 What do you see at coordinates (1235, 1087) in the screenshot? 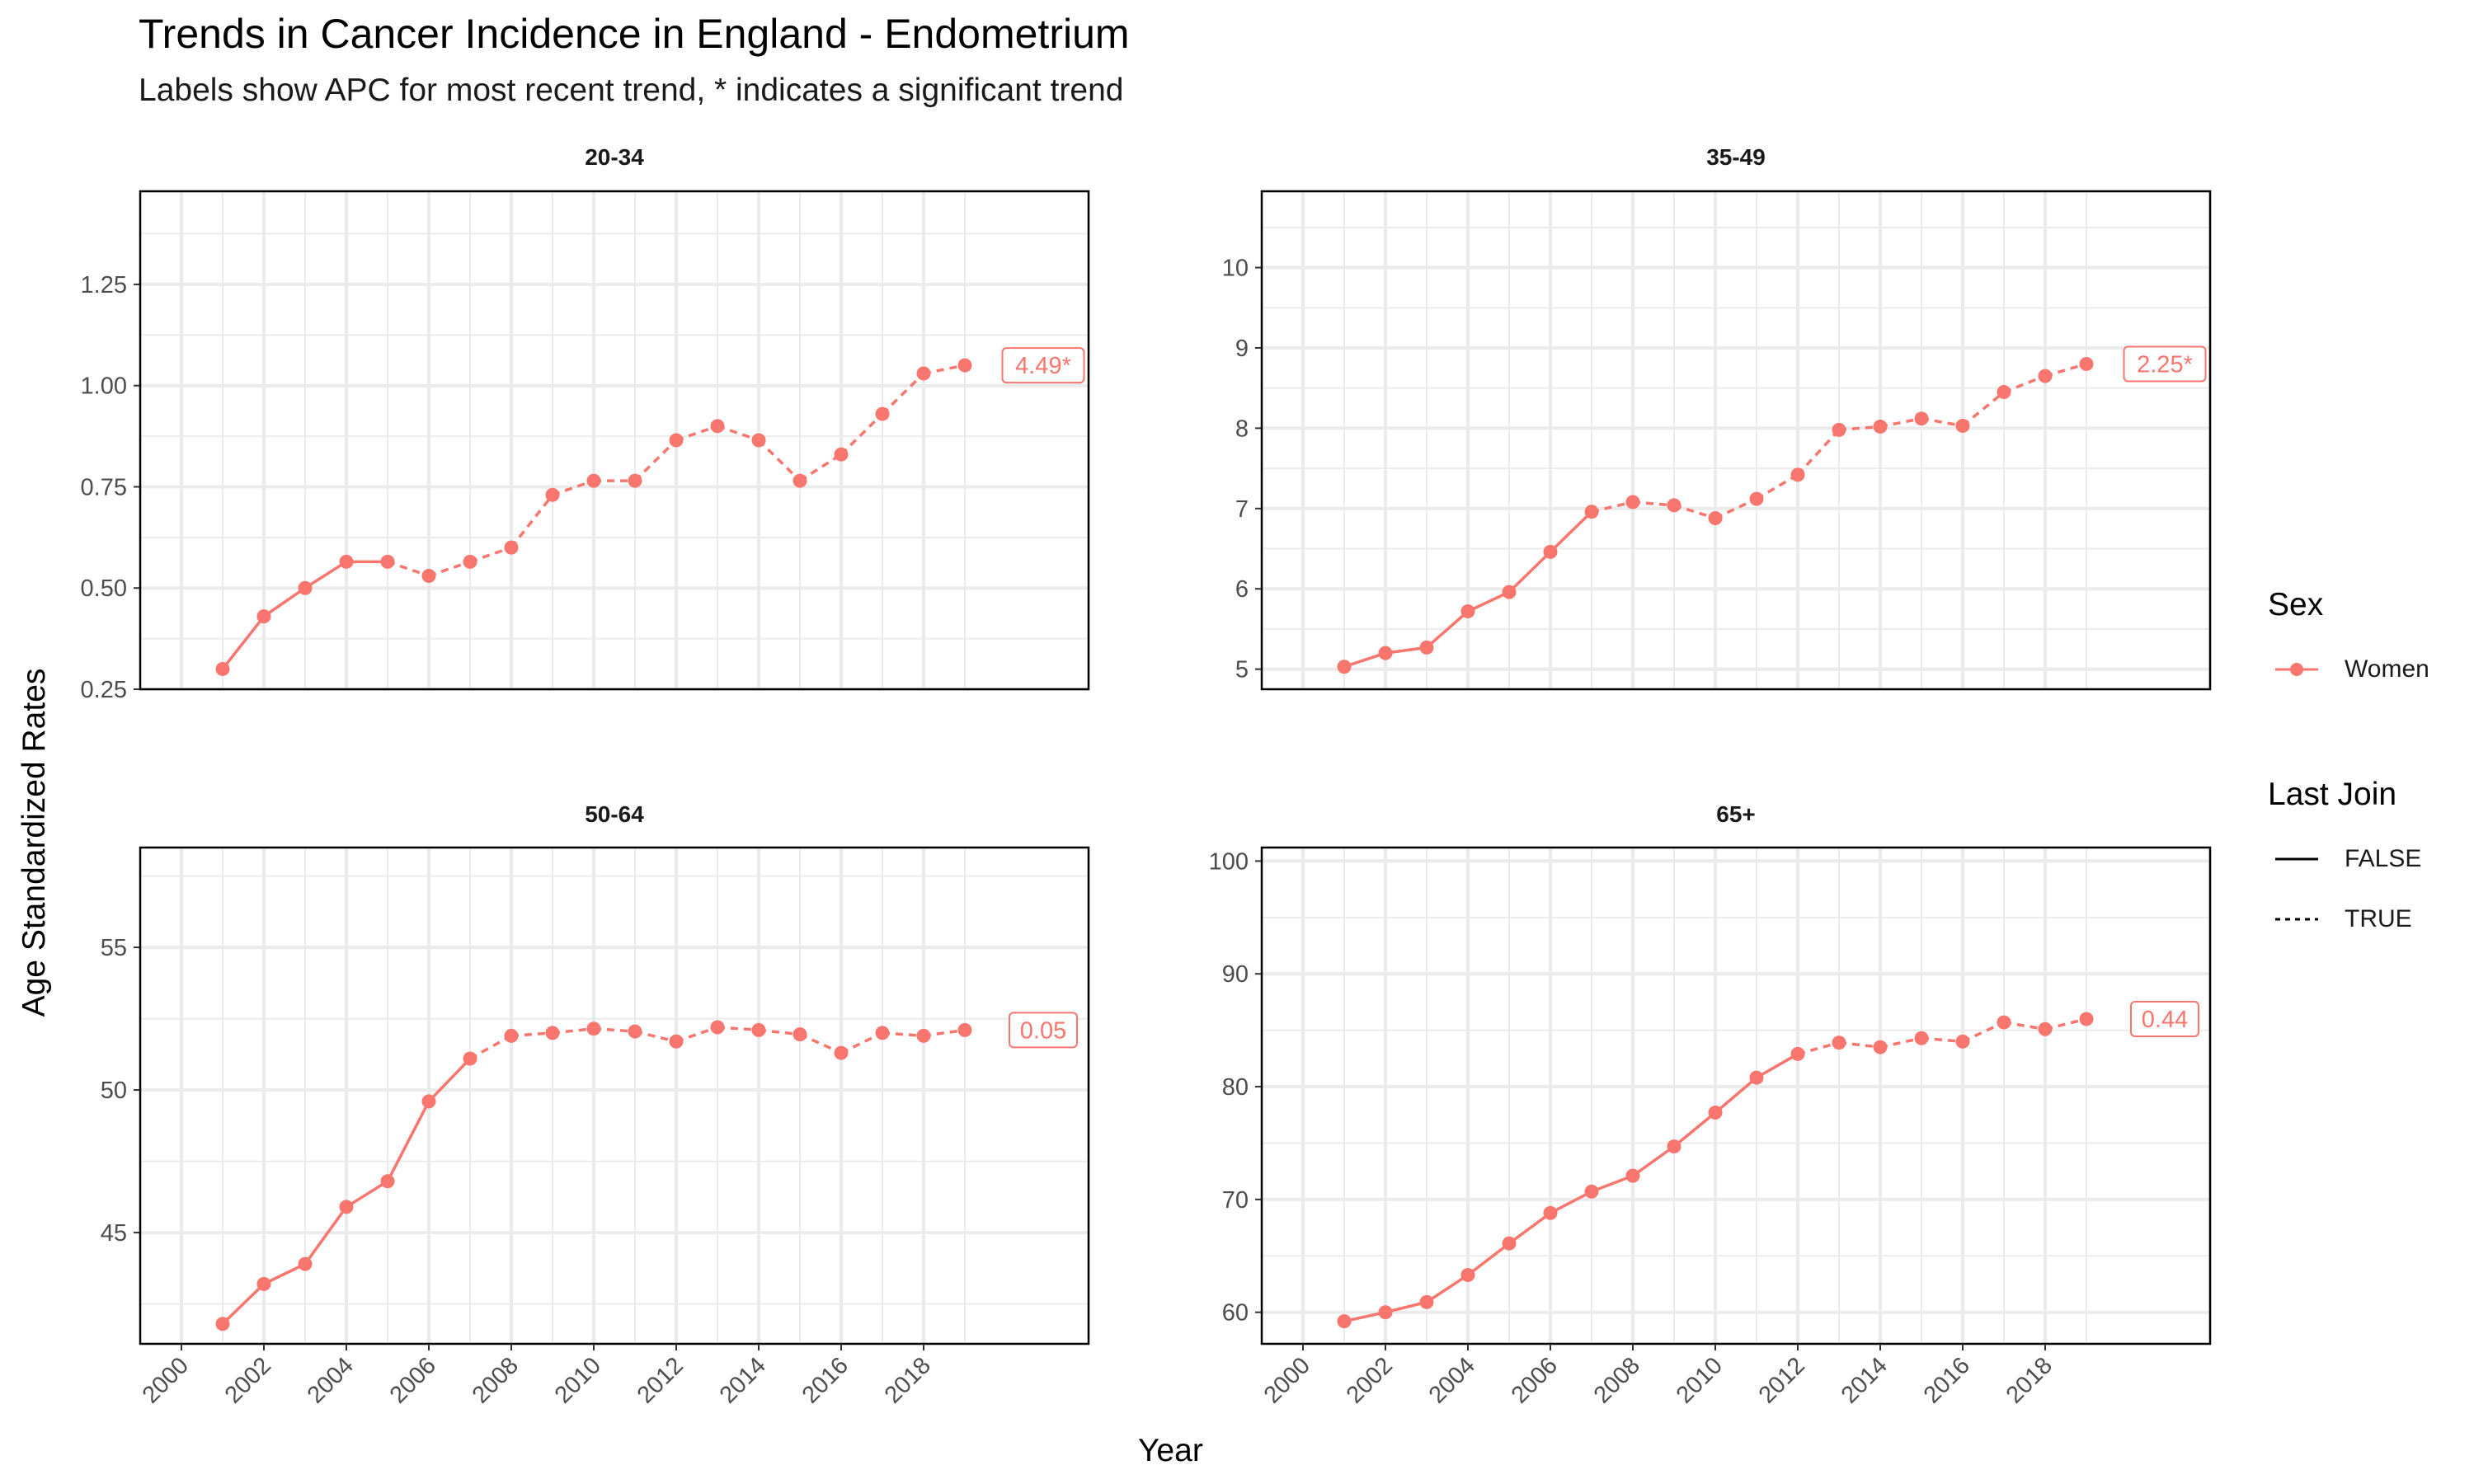
I see `y-tick-label: 80` at bounding box center [1235, 1087].